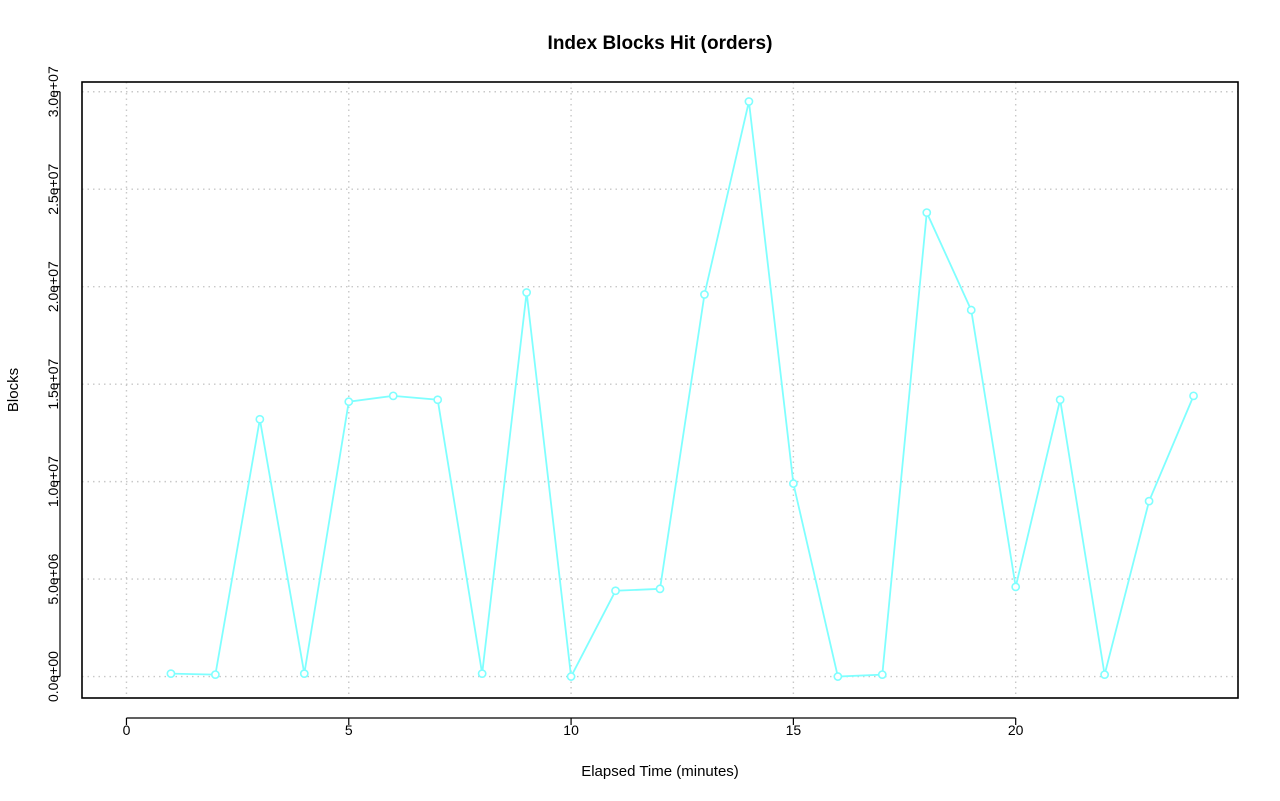 This screenshot has width=1280, height=801. I want to click on y-axis-label: Blocks, so click(13, 390).